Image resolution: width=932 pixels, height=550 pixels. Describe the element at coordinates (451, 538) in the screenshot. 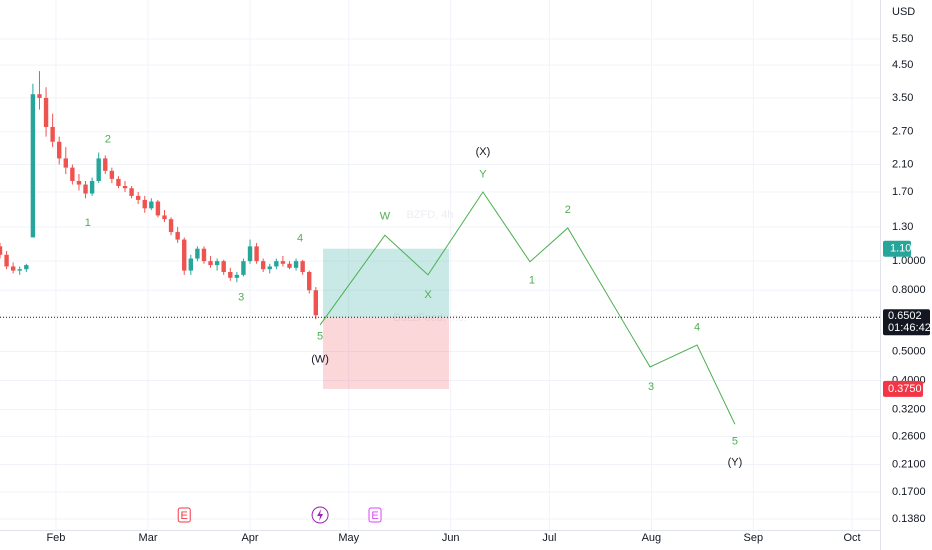

I see `x-tick-label: Jun` at that location.